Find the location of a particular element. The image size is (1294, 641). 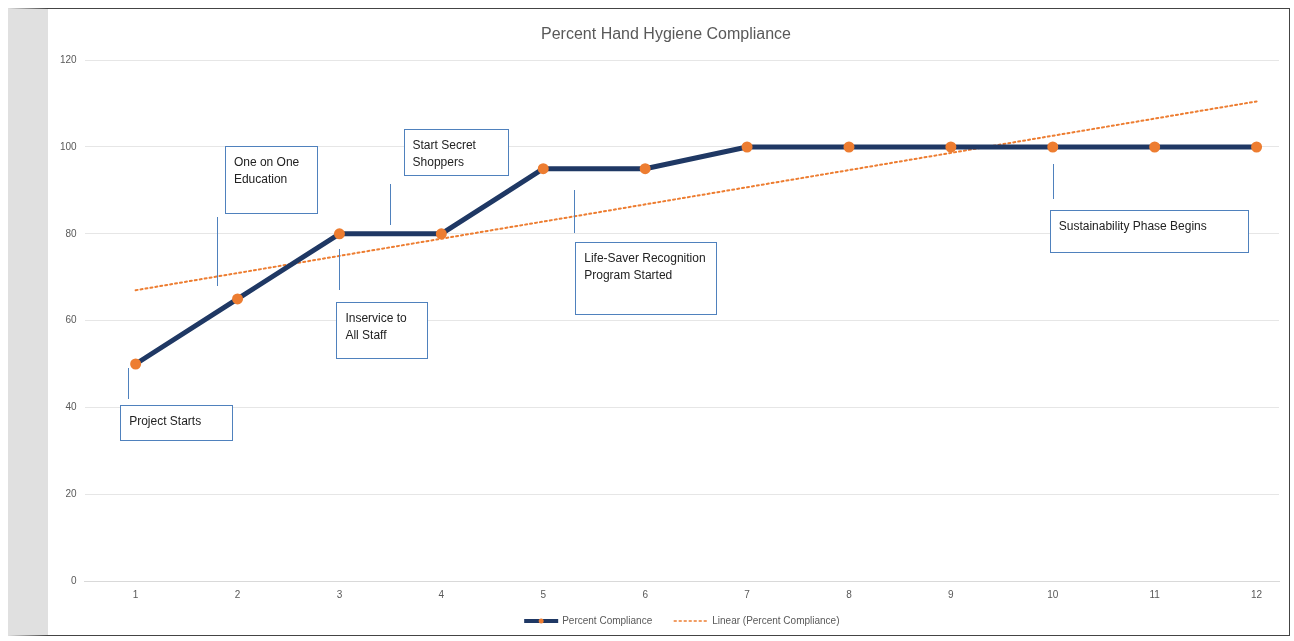

y-tick-label: 60 is located at coordinates (71, 320).